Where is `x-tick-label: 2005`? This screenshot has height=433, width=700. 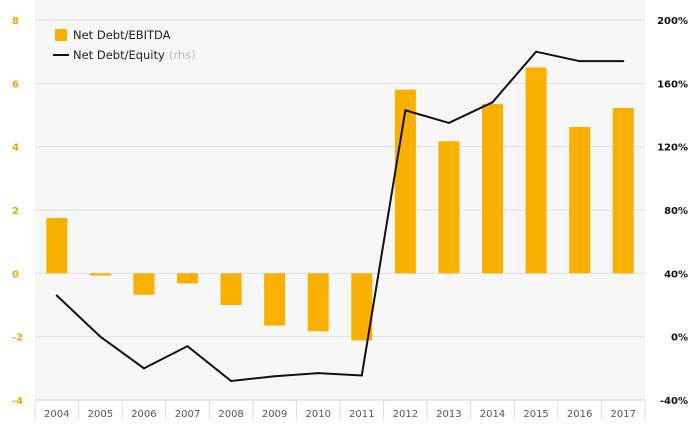 x-tick-label: 2005 is located at coordinates (100, 414).